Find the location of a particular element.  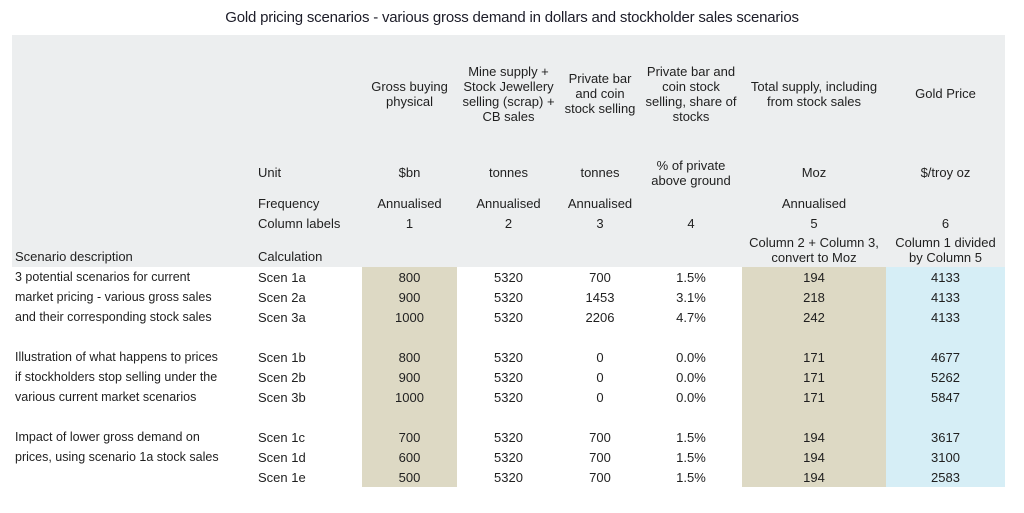

frequency-row-spacer is located at coordinates (133, 203).